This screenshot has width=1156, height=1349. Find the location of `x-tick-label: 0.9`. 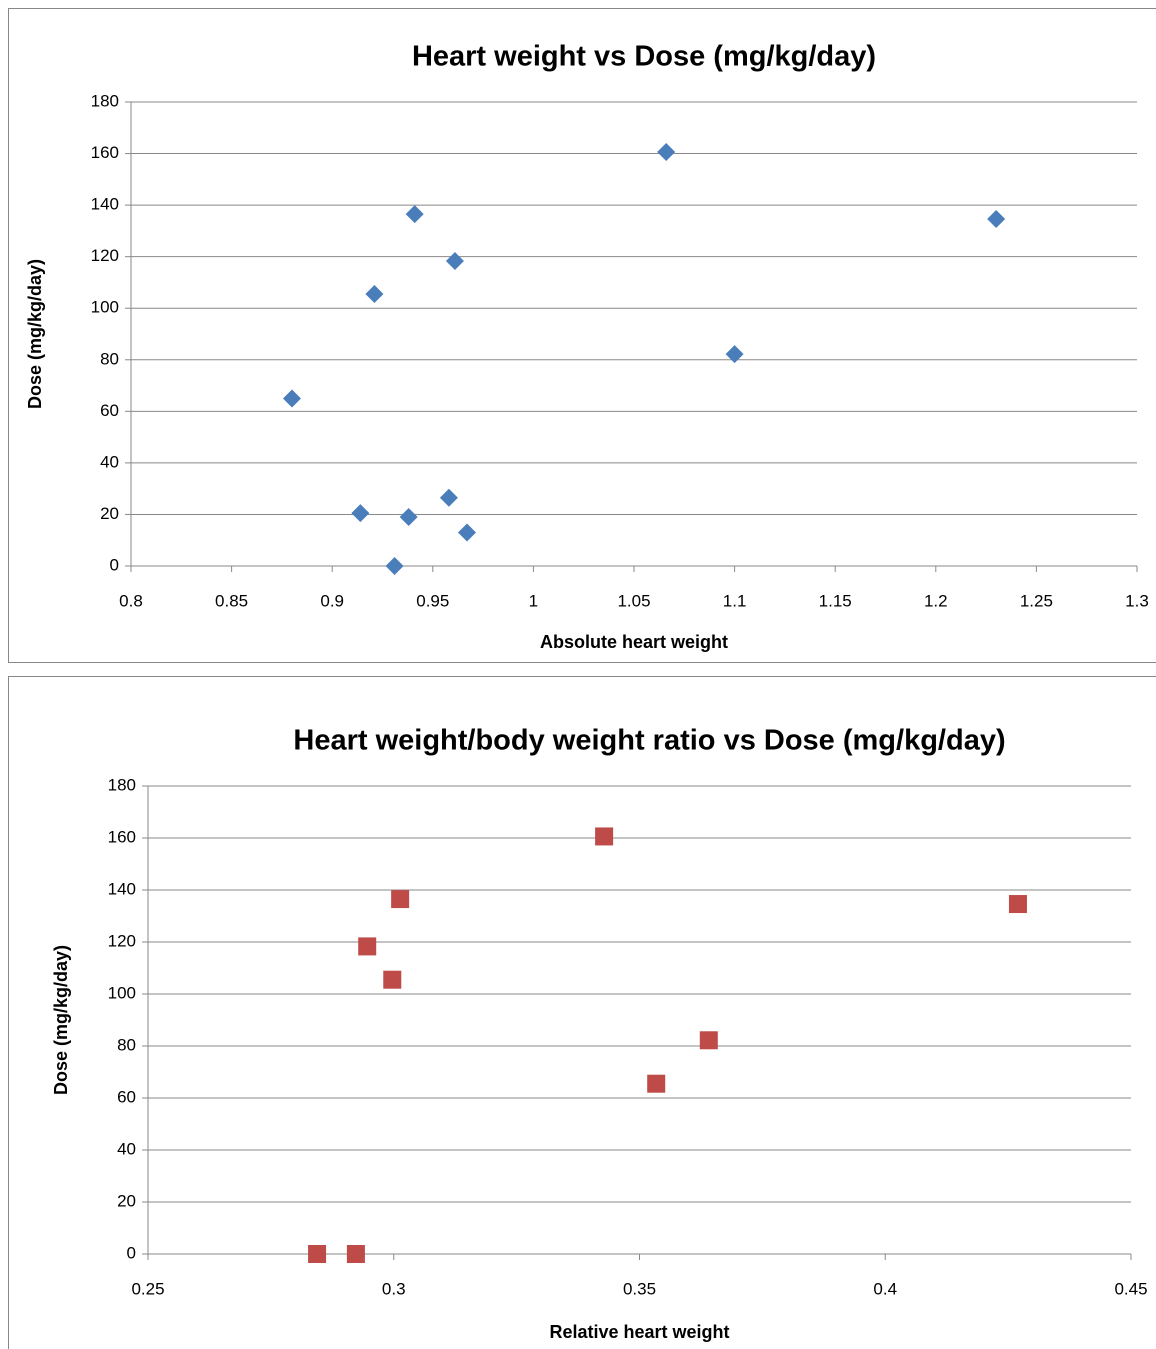

x-tick-label: 0.9 is located at coordinates (332, 600).